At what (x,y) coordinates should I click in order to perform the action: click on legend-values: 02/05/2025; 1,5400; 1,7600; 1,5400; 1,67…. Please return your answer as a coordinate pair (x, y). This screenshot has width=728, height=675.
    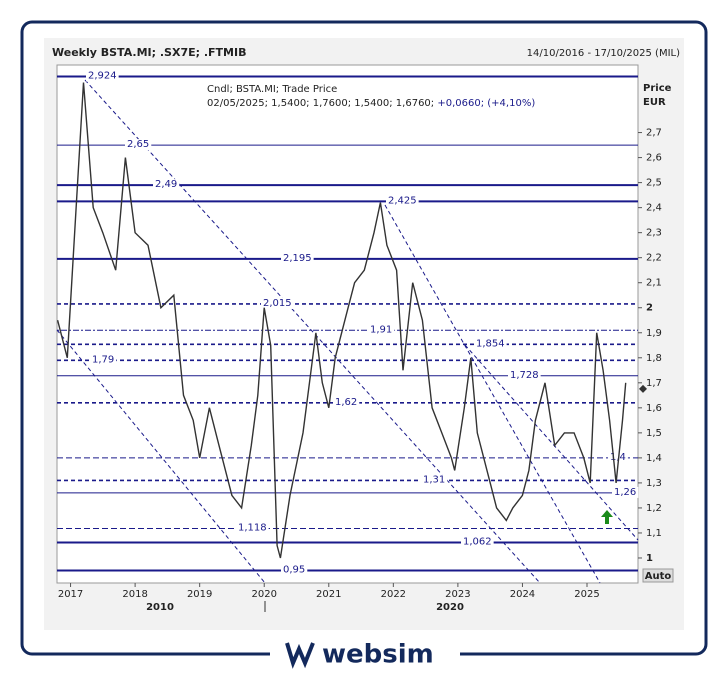
    Looking at the image, I should click on (371, 103).